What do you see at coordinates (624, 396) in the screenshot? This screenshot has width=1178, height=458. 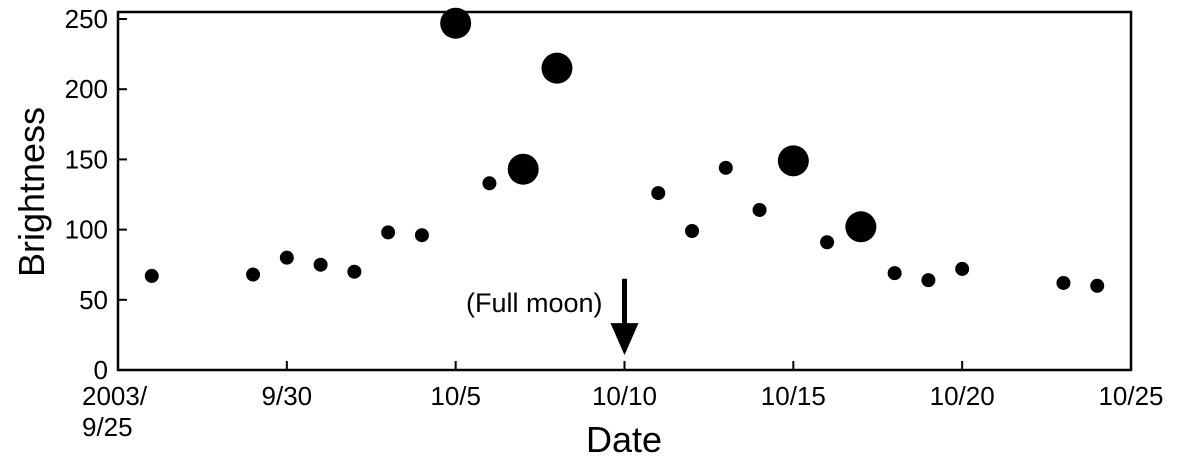 I see `x-tick-label: 10/10` at bounding box center [624, 396].